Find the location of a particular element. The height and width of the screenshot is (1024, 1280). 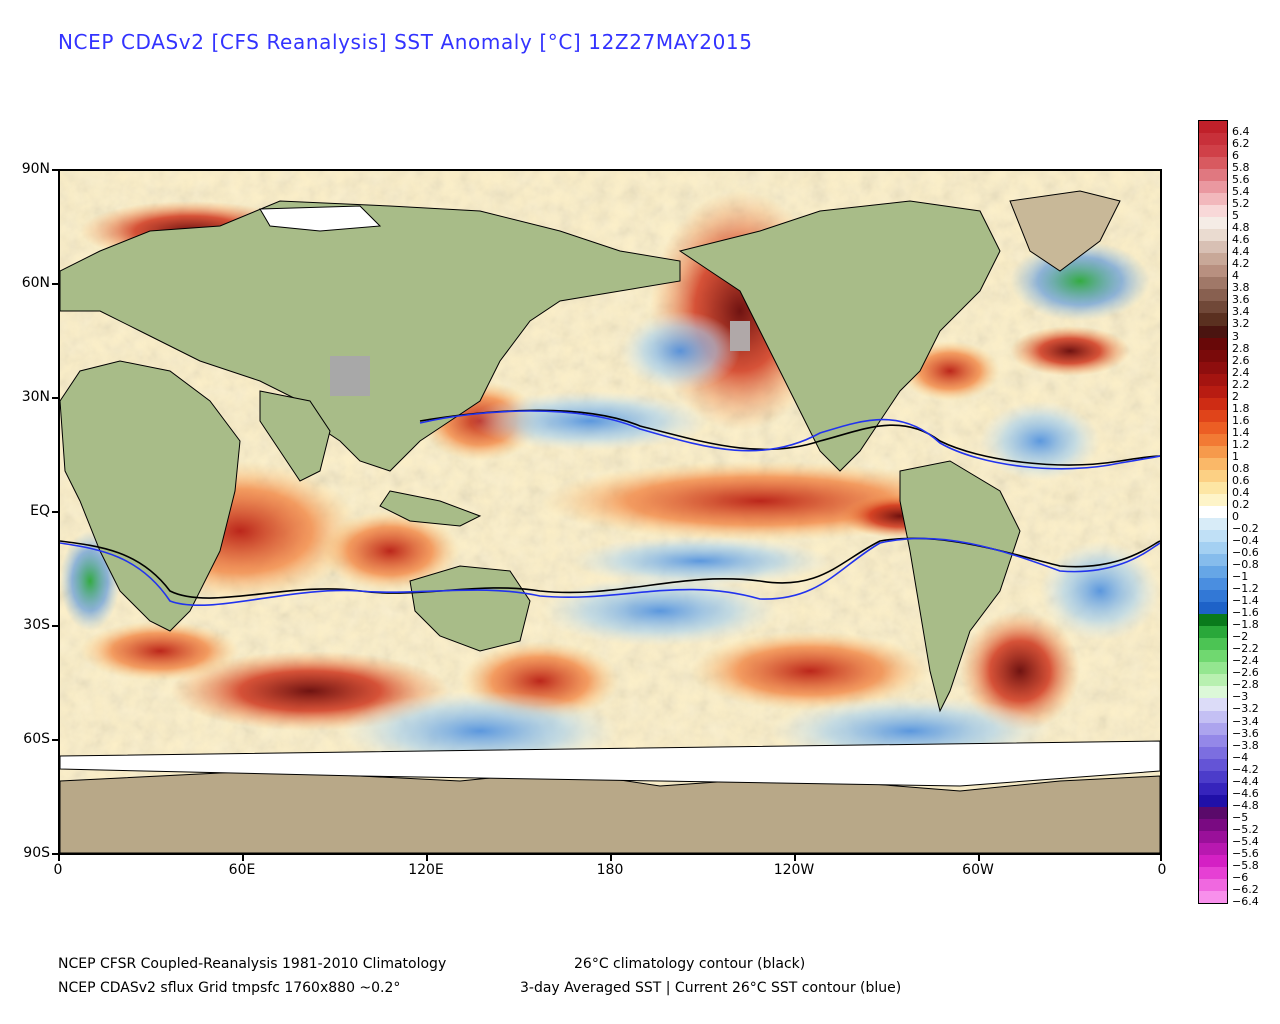

legend-label: −2 is located at coordinates (1240, 637).